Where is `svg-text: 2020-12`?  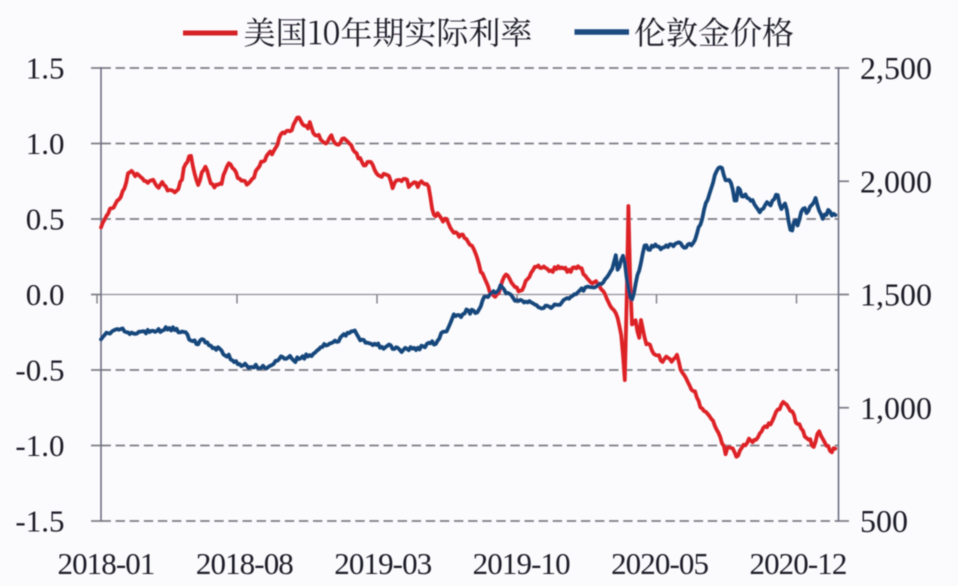 svg-text: 2020-12 is located at coordinates (797, 563).